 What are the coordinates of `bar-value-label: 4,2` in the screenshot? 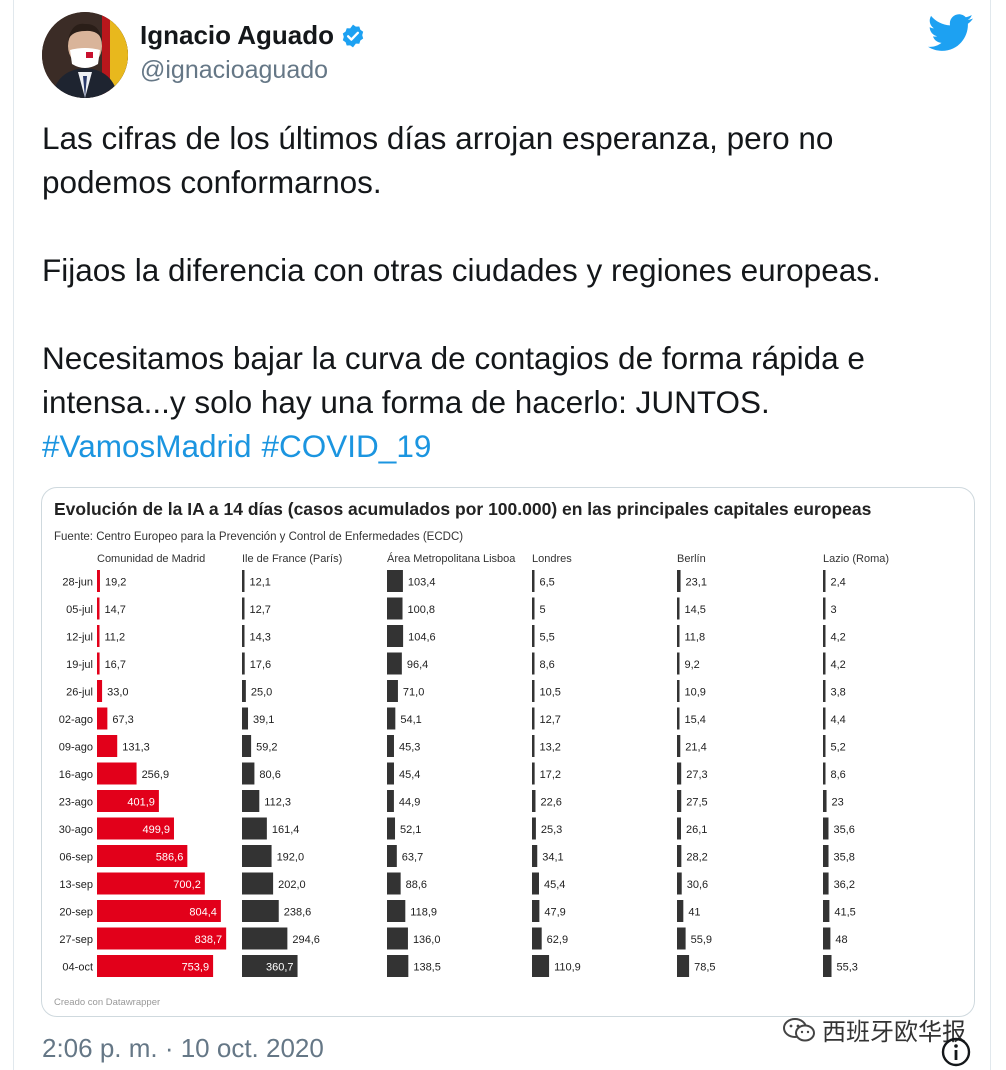 It's located at (838, 638).